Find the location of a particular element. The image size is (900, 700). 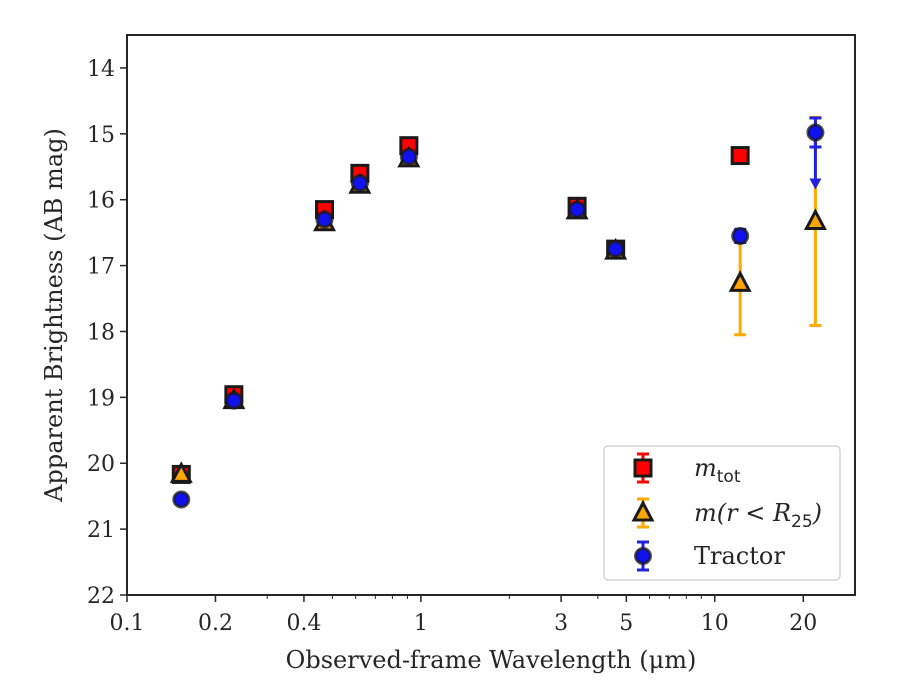

legend-frame is located at coordinates (722, 513).